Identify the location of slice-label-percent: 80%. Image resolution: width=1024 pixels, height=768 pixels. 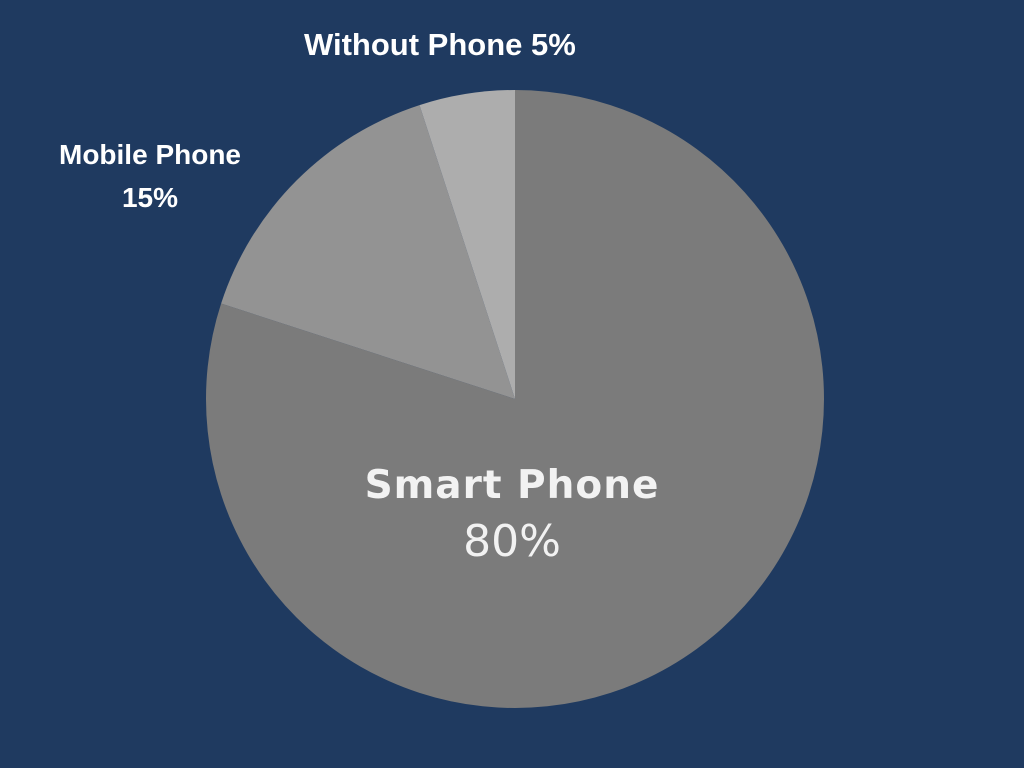
(512, 541).